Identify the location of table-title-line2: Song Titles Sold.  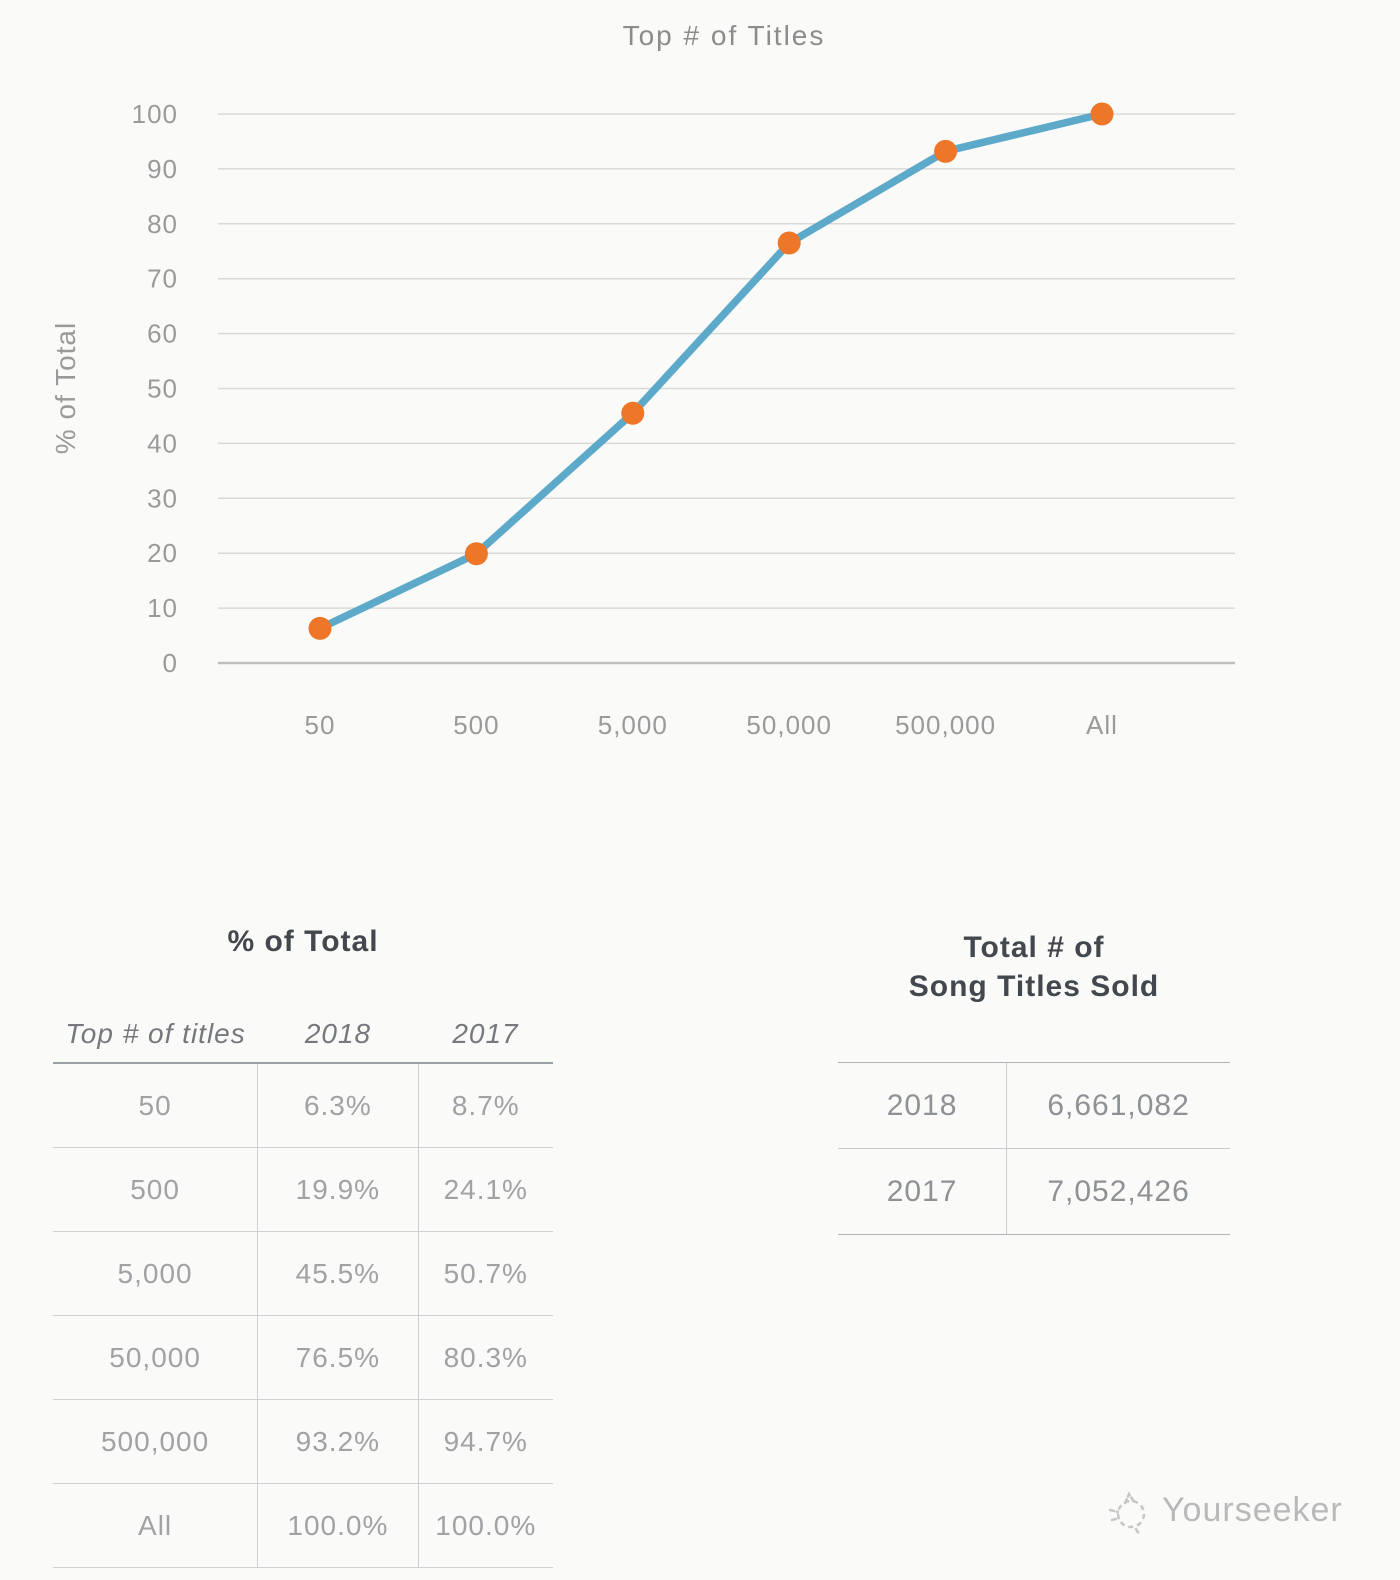
(1034, 986).